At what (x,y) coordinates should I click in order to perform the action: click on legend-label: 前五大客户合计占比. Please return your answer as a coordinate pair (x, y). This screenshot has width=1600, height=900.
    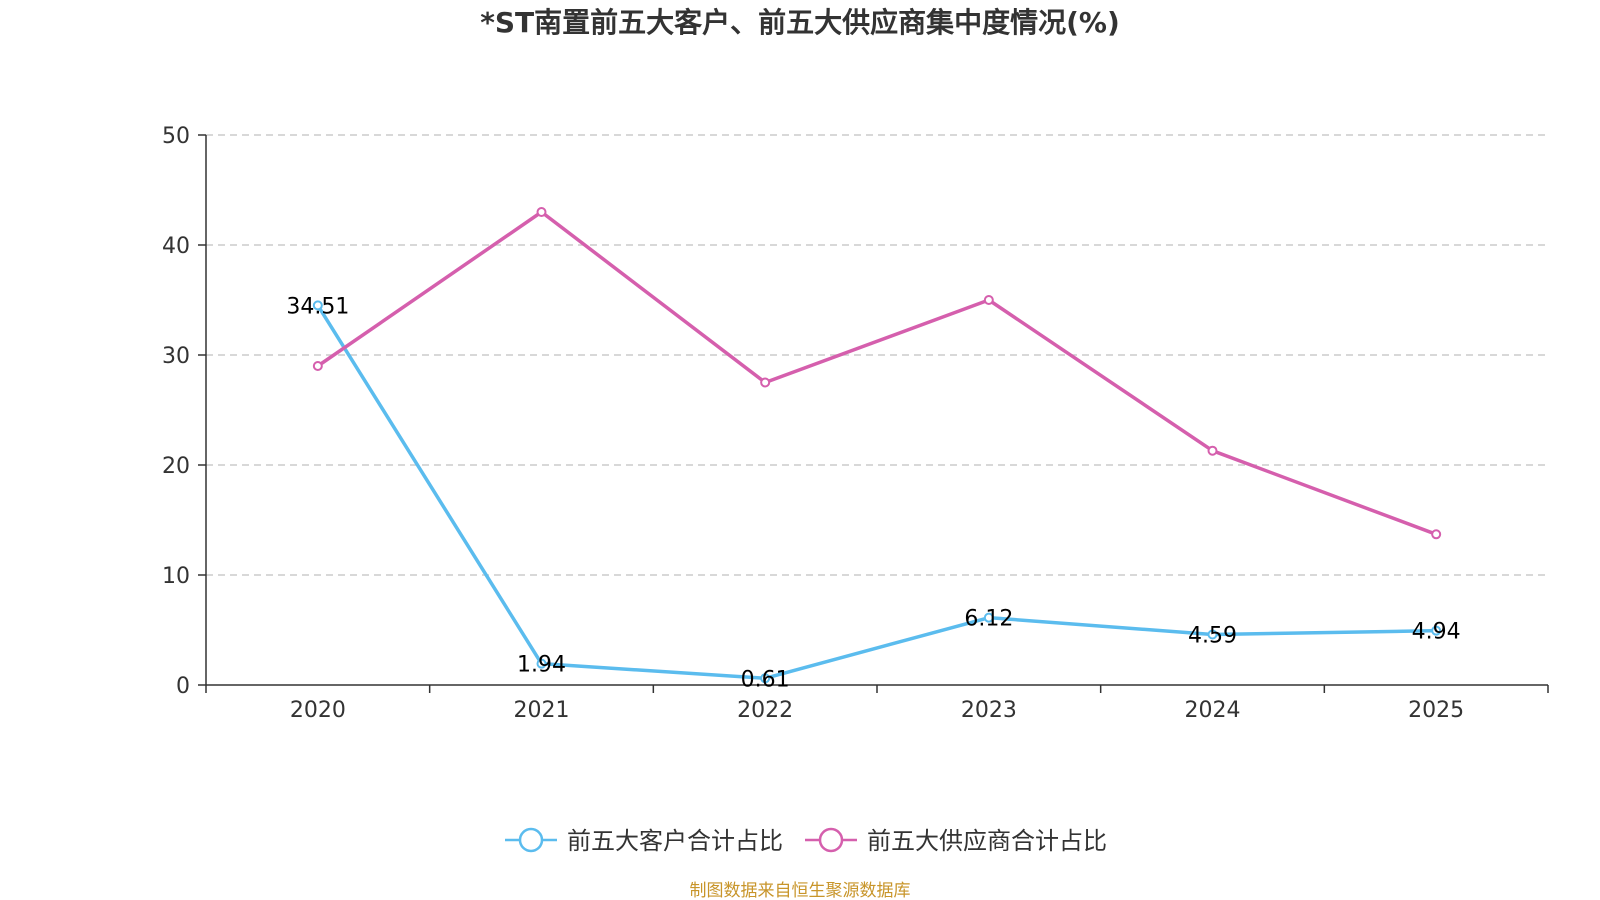
    Looking at the image, I should click on (675, 841).